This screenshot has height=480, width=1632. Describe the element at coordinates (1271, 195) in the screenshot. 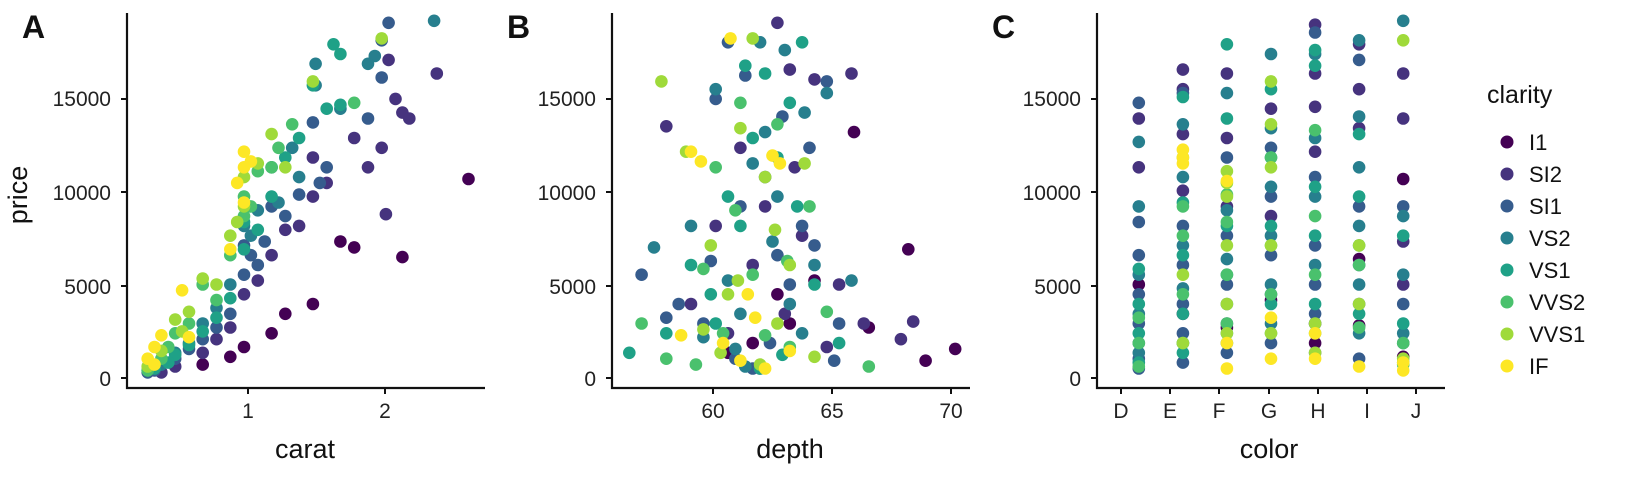

I see `points-c` at that location.